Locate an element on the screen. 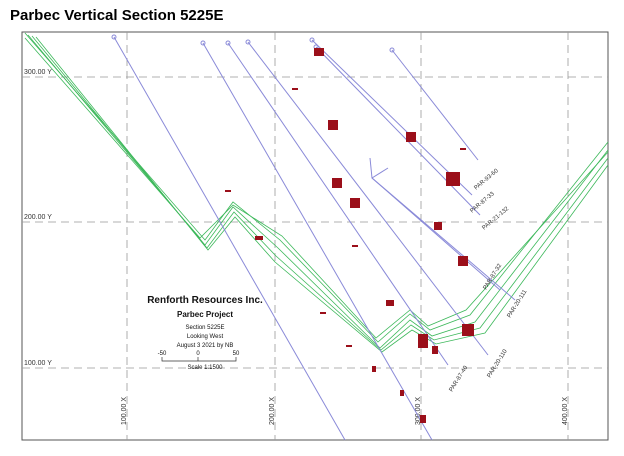 This screenshot has width=624, height=456. hole-label: PAR-20-111 is located at coordinates (518, 303).